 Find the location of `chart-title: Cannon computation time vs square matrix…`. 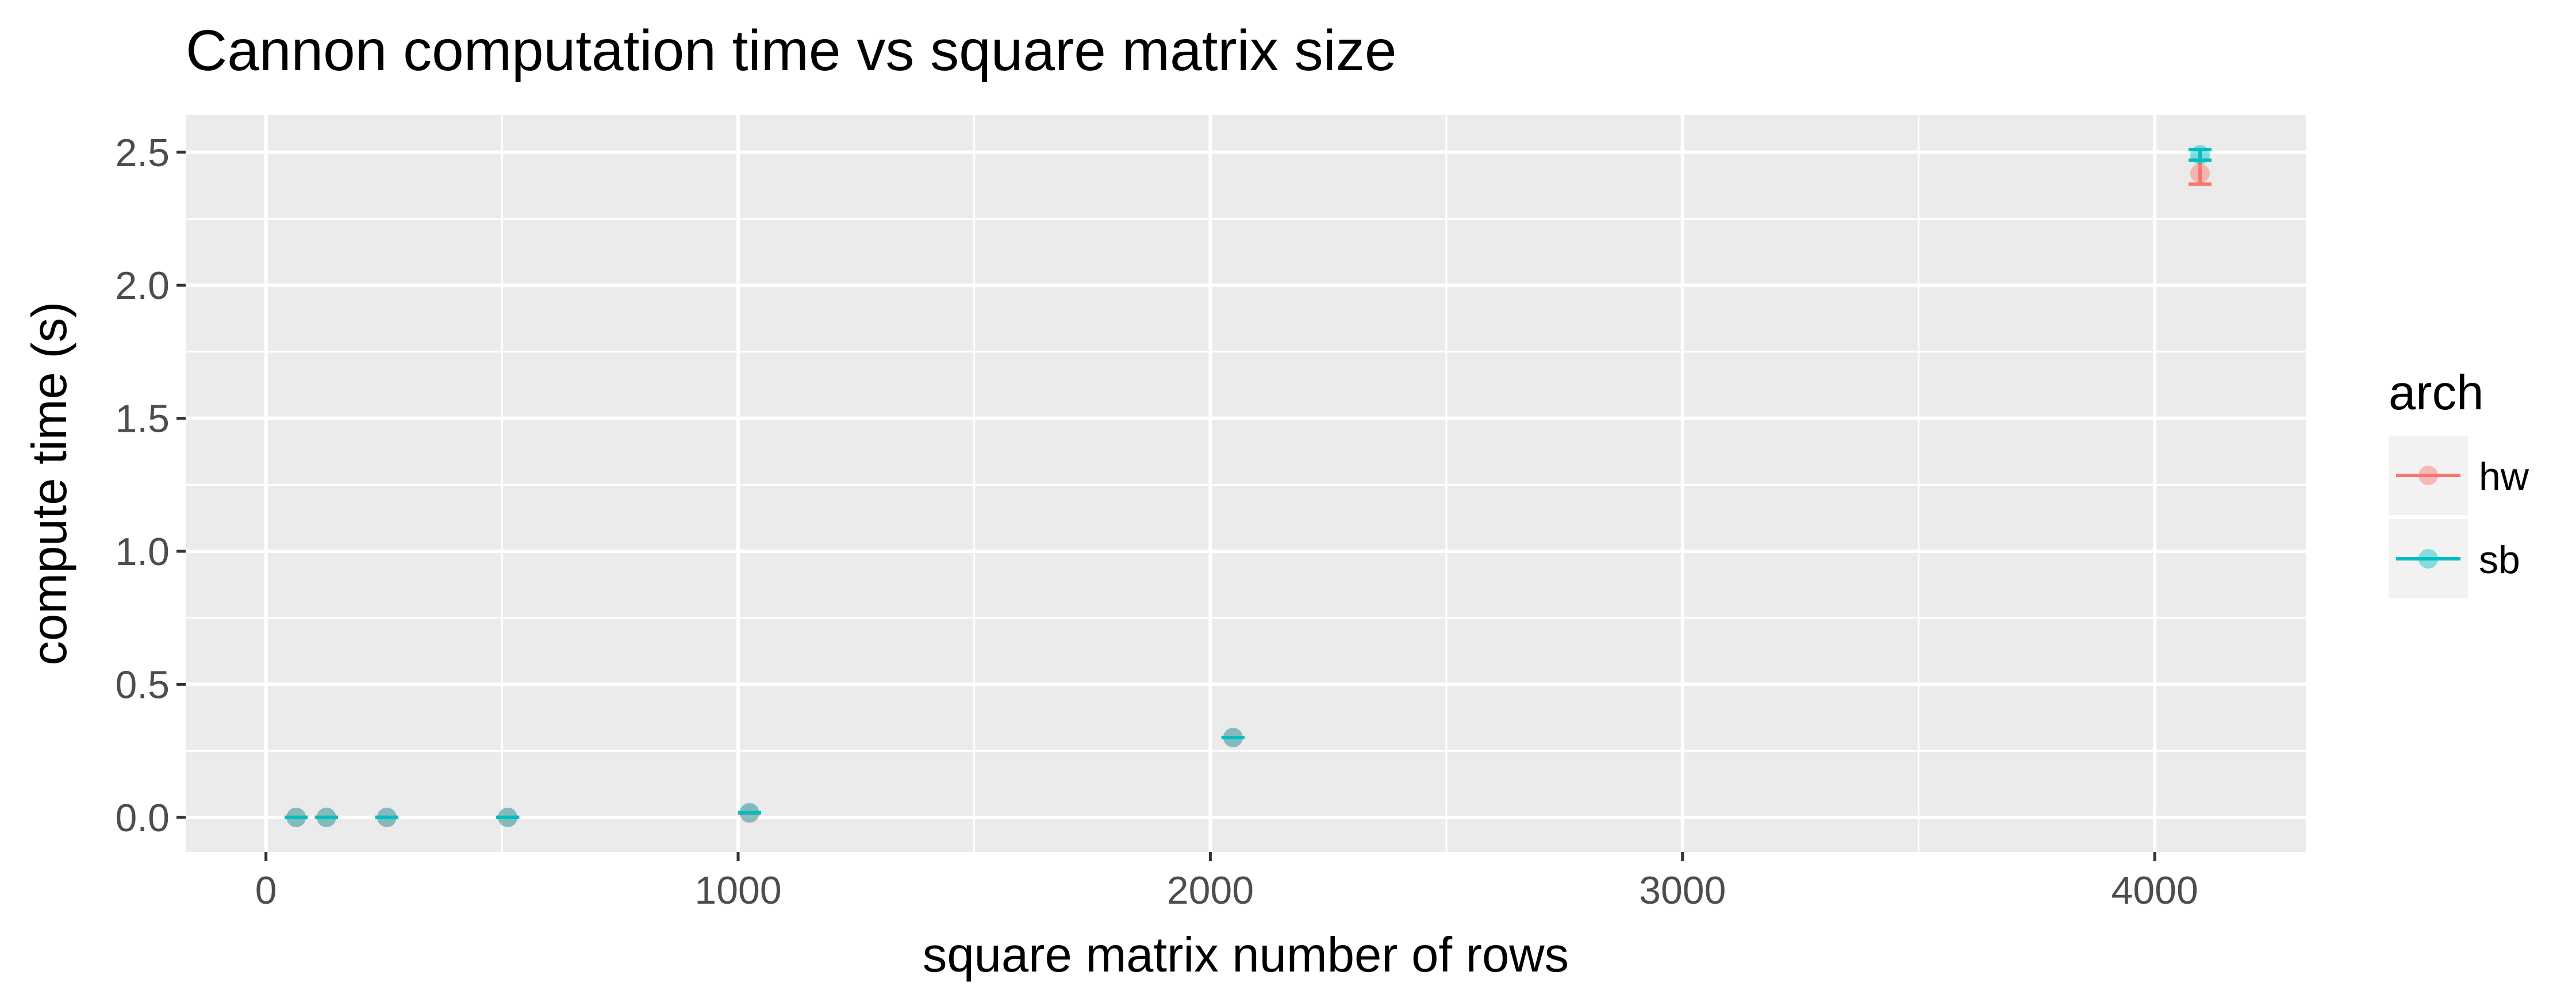

chart-title: Cannon computation time vs square matrix… is located at coordinates (792, 50).